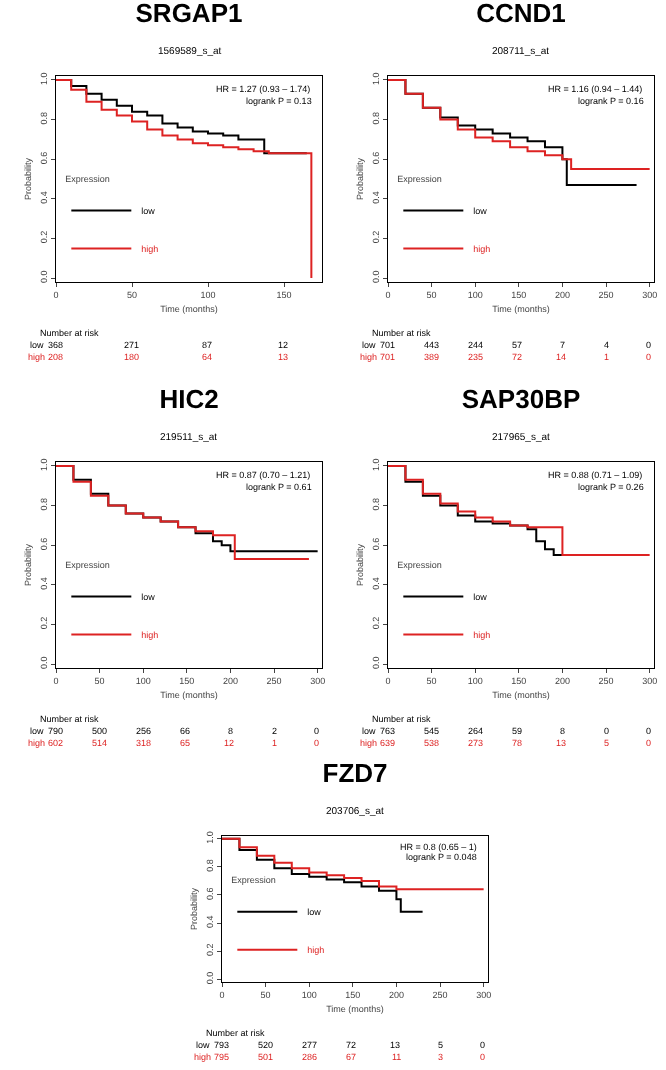 This screenshot has width=666, height=1070. I want to click on chart-title: CCND1, so click(521, 14).